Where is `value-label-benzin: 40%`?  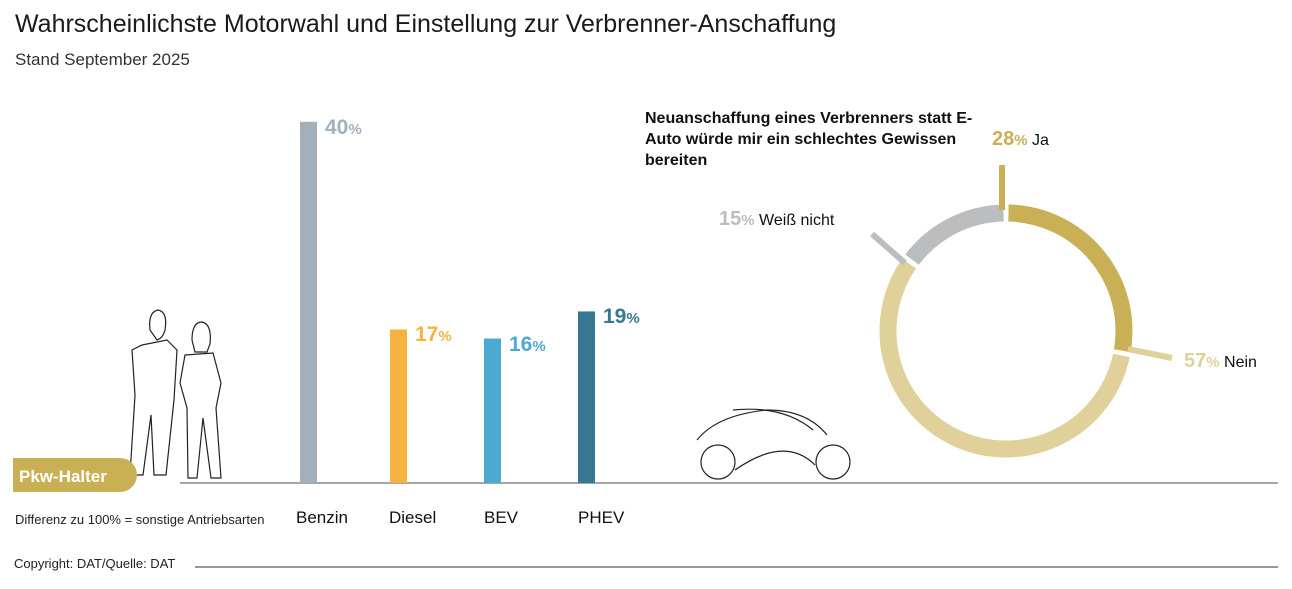
value-label-benzin: 40% is located at coordinates (343, 128).